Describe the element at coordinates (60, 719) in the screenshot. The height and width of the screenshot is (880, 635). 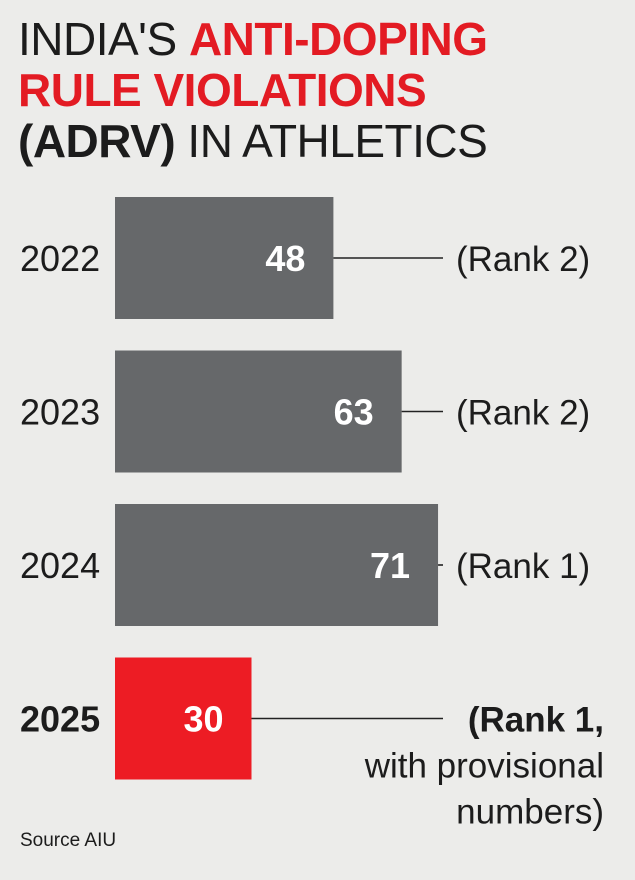
I see `year-label-2025: 2025` at that location.